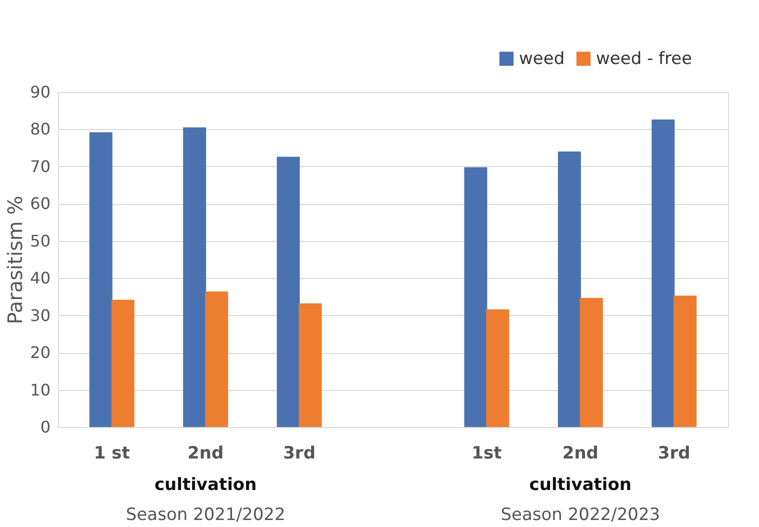 Image resolution: width=759 pixels, height=527 pixels. I want to click on y-tick-label: 80, so click(40, 129).